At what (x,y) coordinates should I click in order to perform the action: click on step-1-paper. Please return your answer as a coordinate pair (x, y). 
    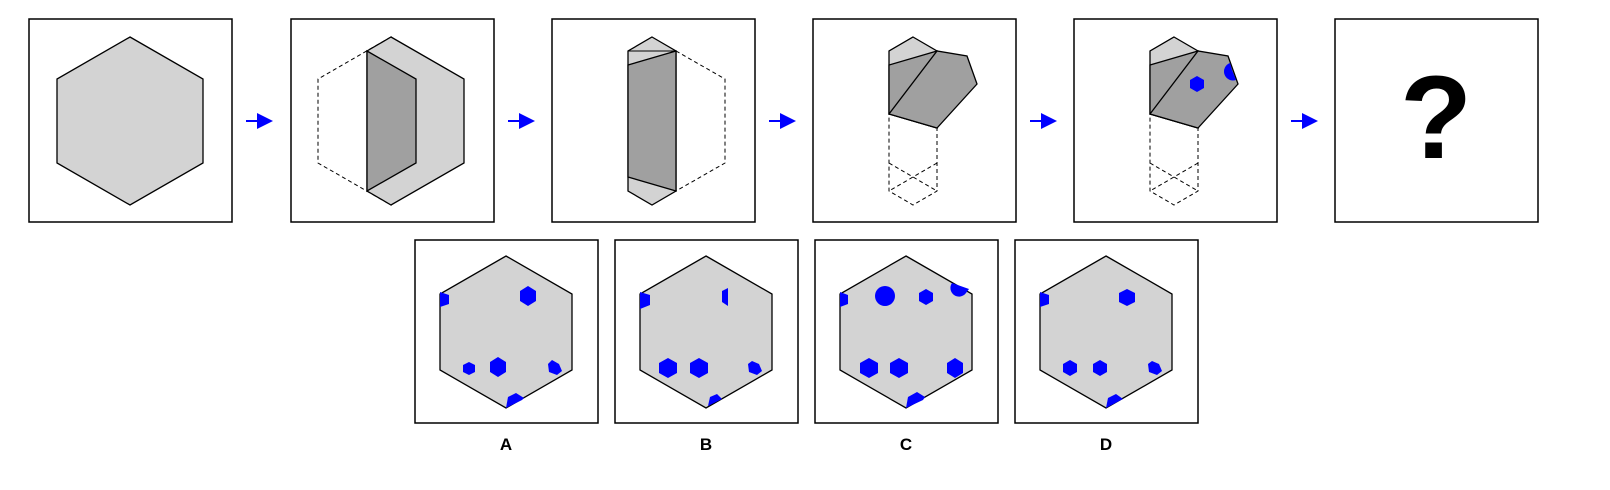
    Looking at the image, I should click on (130, 121).